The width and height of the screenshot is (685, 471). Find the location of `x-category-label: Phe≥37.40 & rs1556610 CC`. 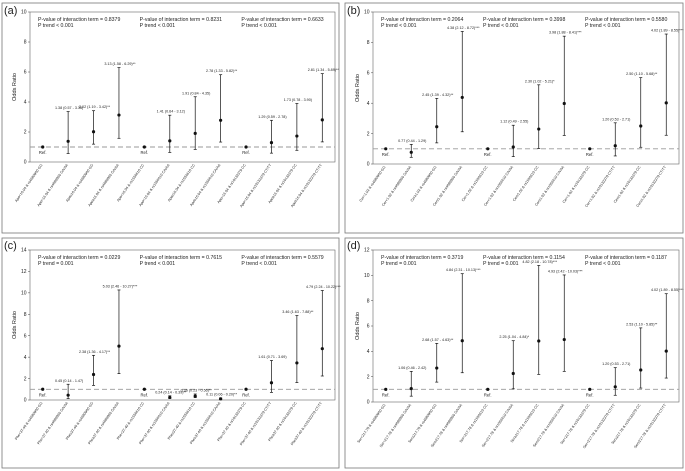

x-category-label: Phe≥37.40 & rs1556610 CC is located at coordinates (181, 420).